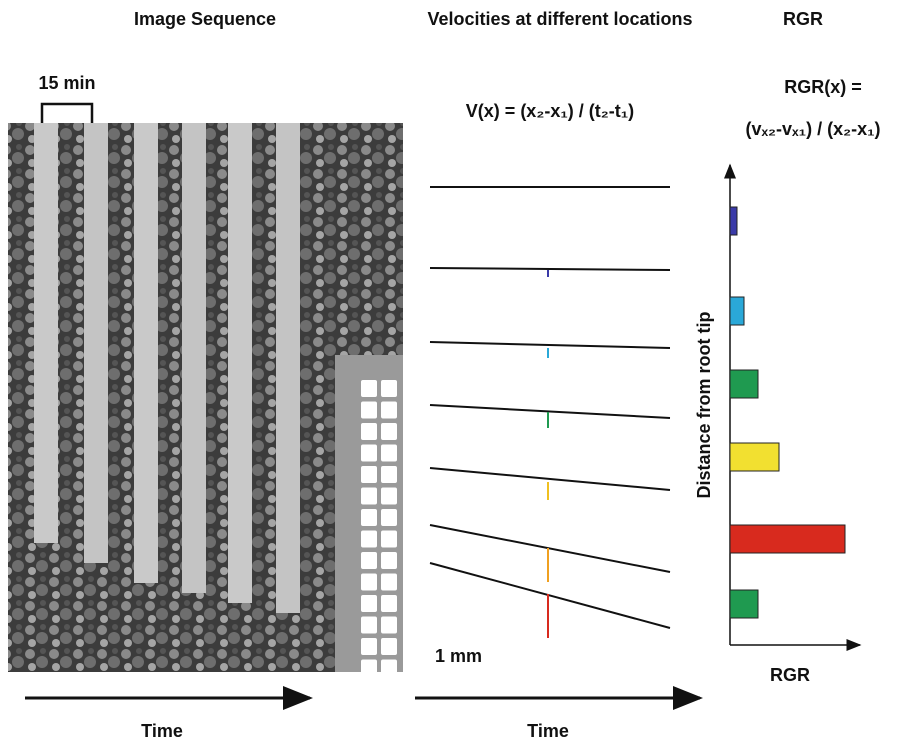 This screenshot has height=750, width=898. What do you see at coordinates (67, 112) in the screenshot?
I see `bracket` at bounding box center [67, 112].